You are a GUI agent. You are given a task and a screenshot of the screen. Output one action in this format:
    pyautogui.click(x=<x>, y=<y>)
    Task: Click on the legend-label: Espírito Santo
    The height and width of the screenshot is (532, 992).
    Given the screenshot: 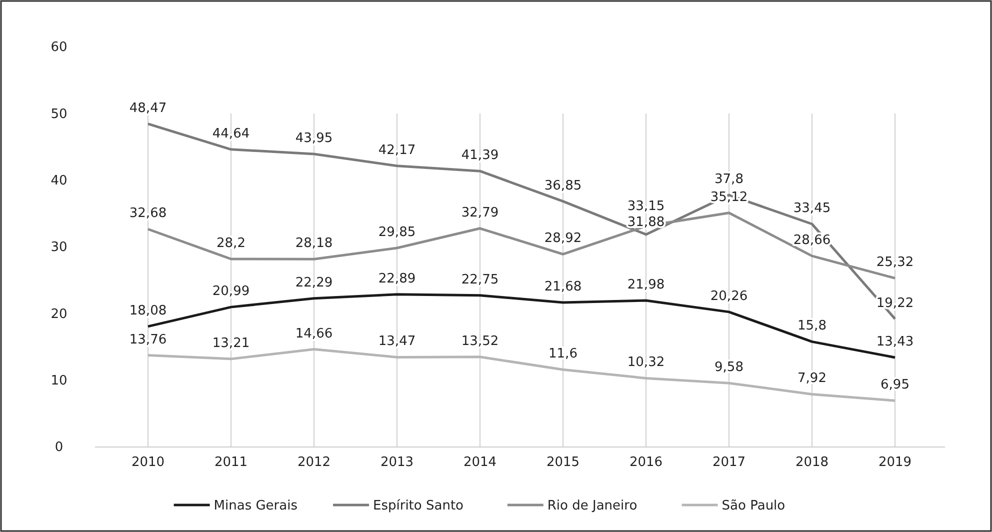 What is the action you would take?
    pyautogui.click(x=418, y=506)
    